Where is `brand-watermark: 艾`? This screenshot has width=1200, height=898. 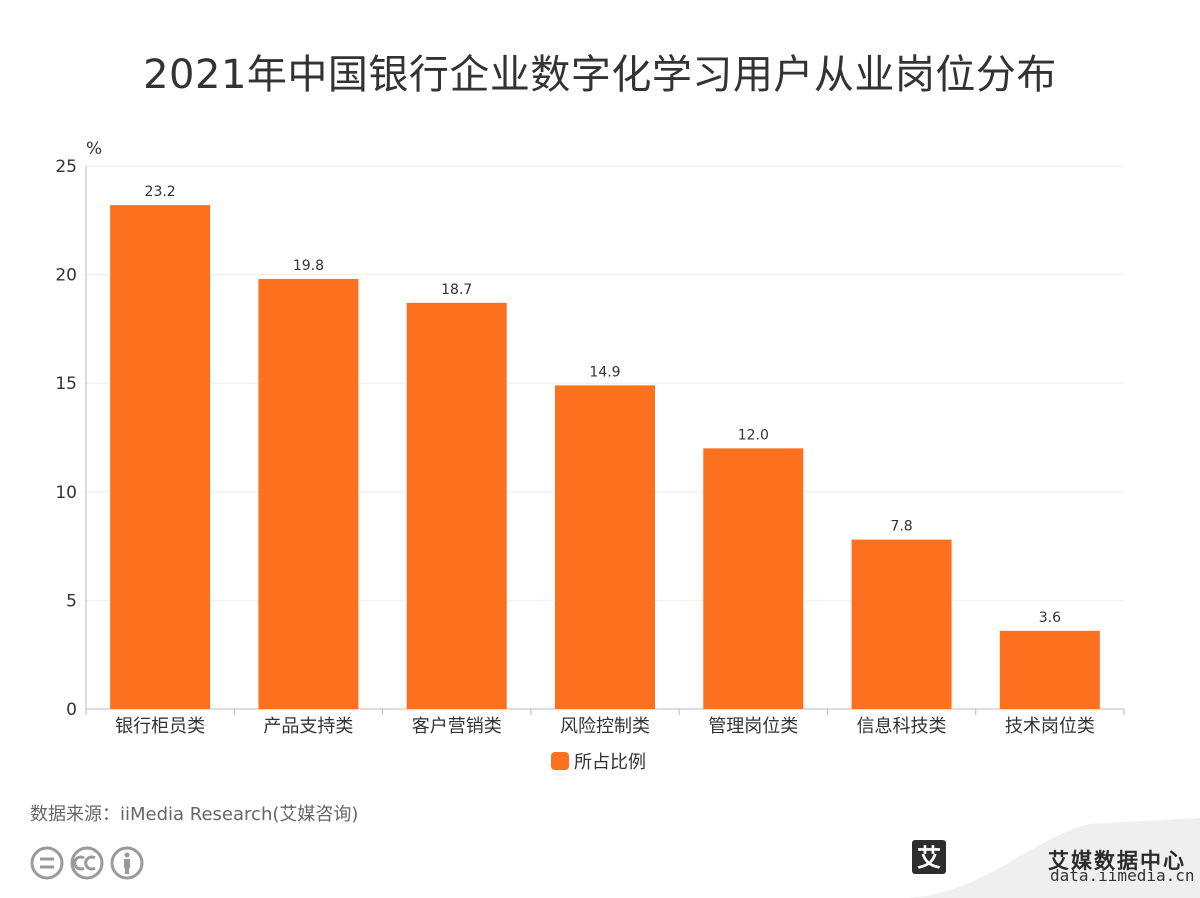 brand-watermark: 艾 is located at coordinates (1050, 858).